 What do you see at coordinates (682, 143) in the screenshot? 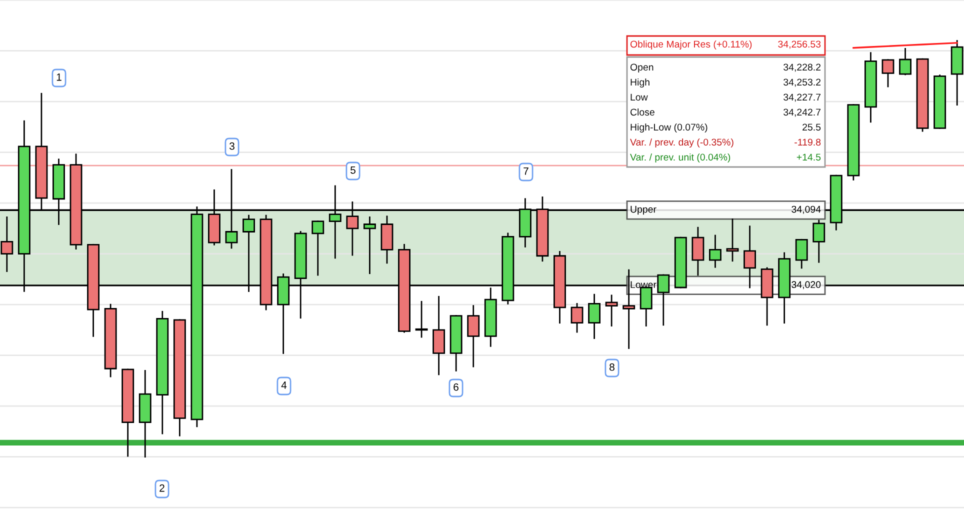
I see `annotation: Var. / prev. day (-0.35%)` at bounding box center [682, 143].